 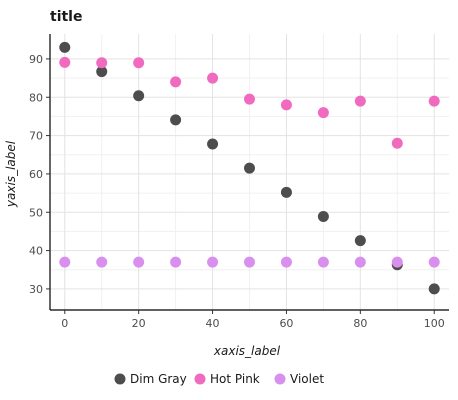 What do you see at coordinates (120, 379) in the screenshot?
I see `legend-marker-dim-gray` at bounding box center [120, 379].